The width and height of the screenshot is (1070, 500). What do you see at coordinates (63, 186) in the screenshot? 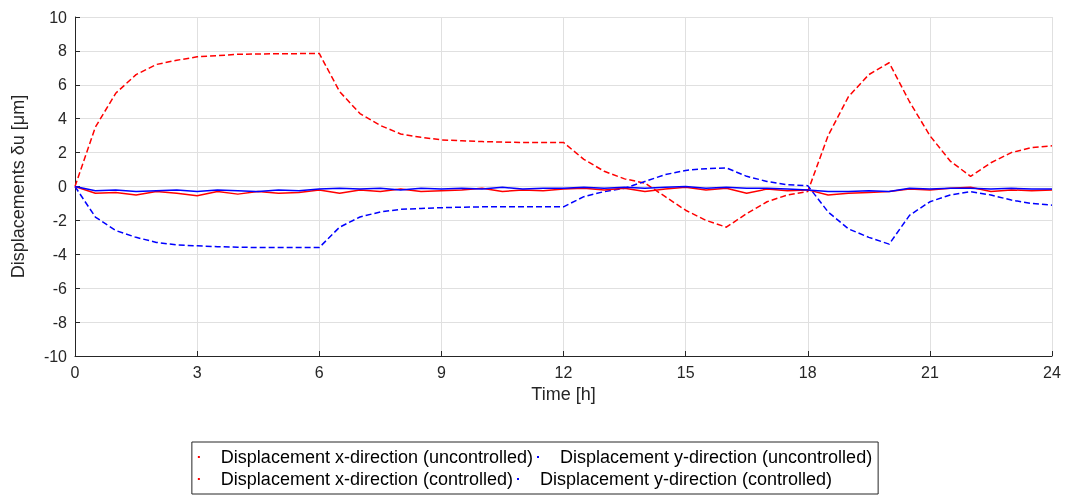
I see `y-tick-label: 0` at bounding box center [63, 186].